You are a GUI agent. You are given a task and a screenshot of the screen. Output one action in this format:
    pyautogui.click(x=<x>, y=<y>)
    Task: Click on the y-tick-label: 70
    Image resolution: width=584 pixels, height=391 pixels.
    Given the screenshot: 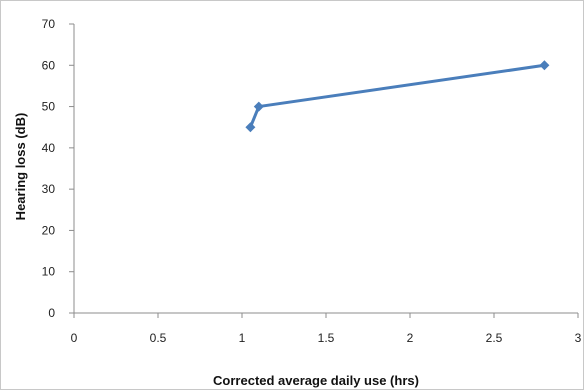 What is the action you would take?
    pyautogui.click(x=49, y=24)
    